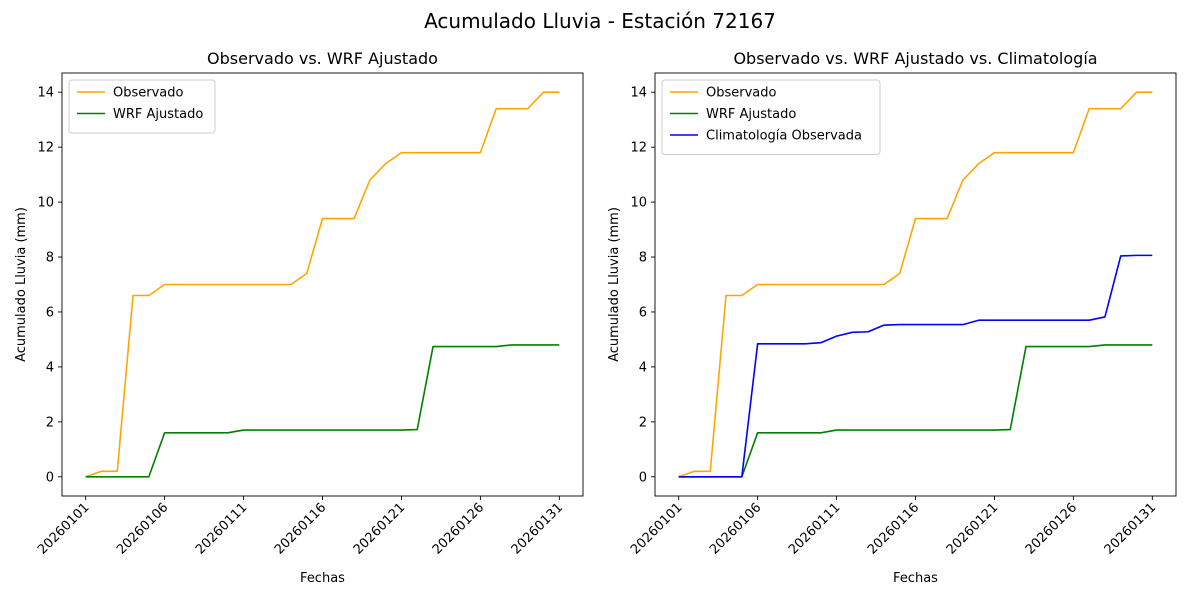 This screenshot has height=600, width=1200. What do you see at coordinates (784, 136) in the screenshot?
I see `legend-label-2: Climatología Observada` at bounding box center [784, 136].